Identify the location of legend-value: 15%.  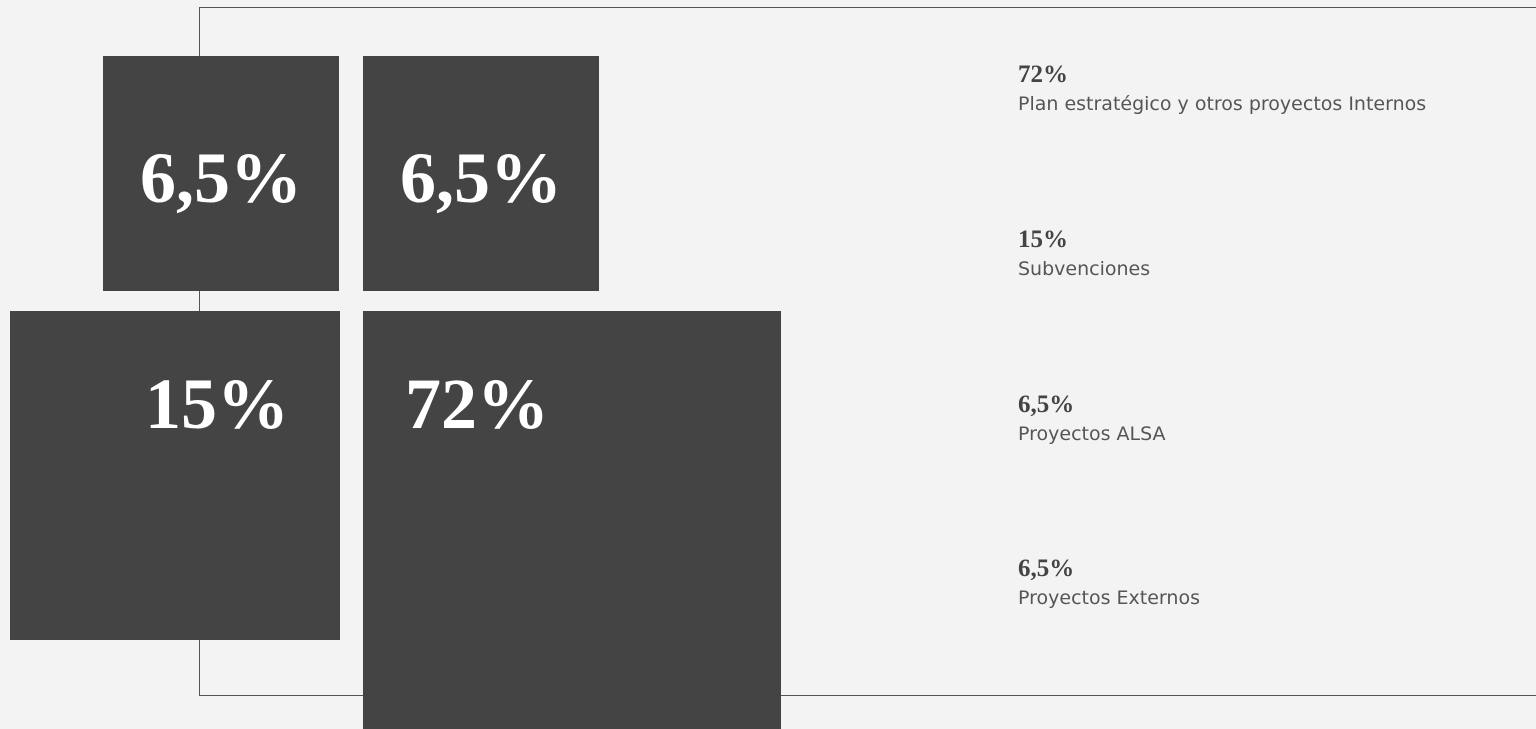
(1043, 239).